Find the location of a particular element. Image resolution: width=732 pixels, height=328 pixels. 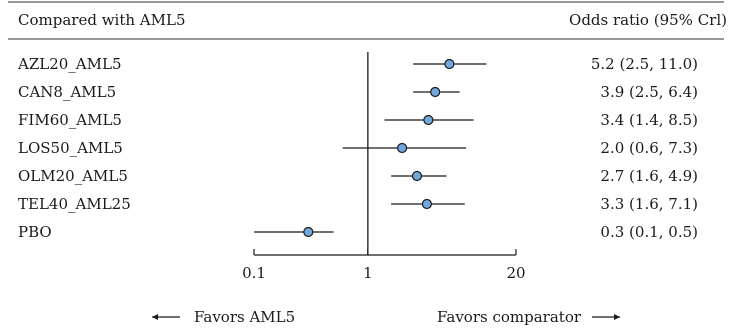

right-arrow-head is located at coordinates (617, 317).